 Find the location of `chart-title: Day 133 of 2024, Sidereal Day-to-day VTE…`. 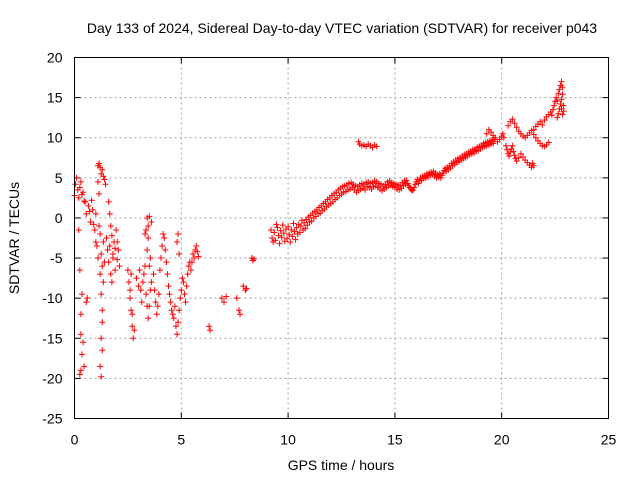

chart-title: Day 133 of 2024, Sidereal Day-to-day VTE… is located at coordinates (342, 28).